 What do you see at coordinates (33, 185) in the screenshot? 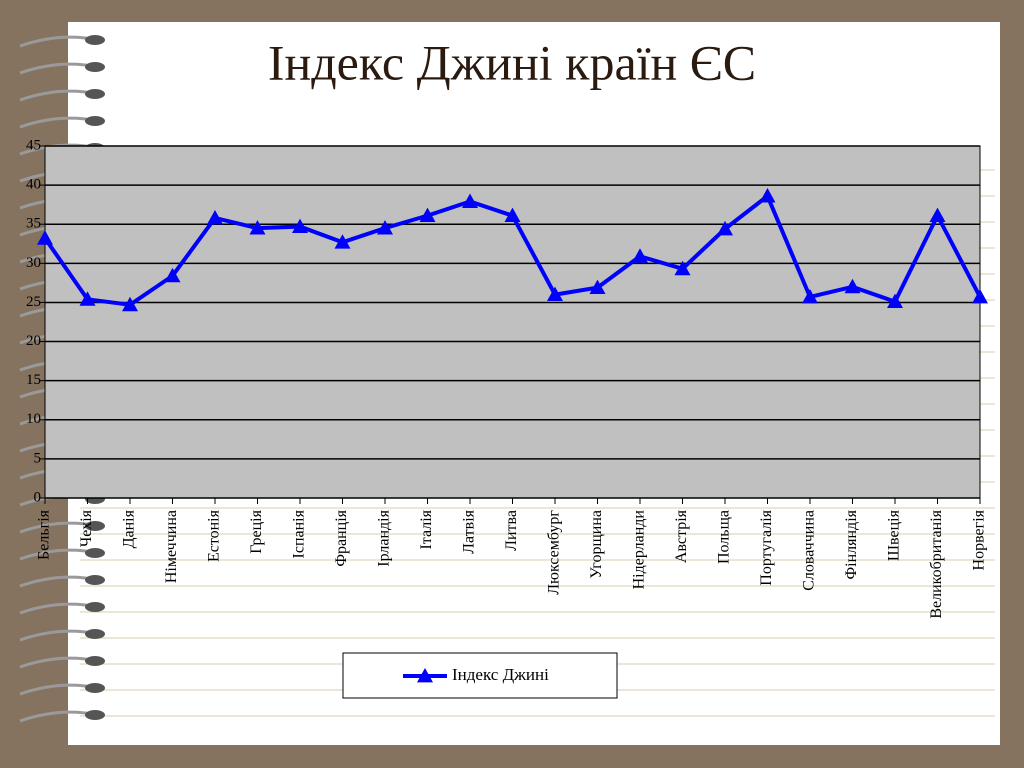
I see `y-tick-label: 40` at bounding box center [33, 185].